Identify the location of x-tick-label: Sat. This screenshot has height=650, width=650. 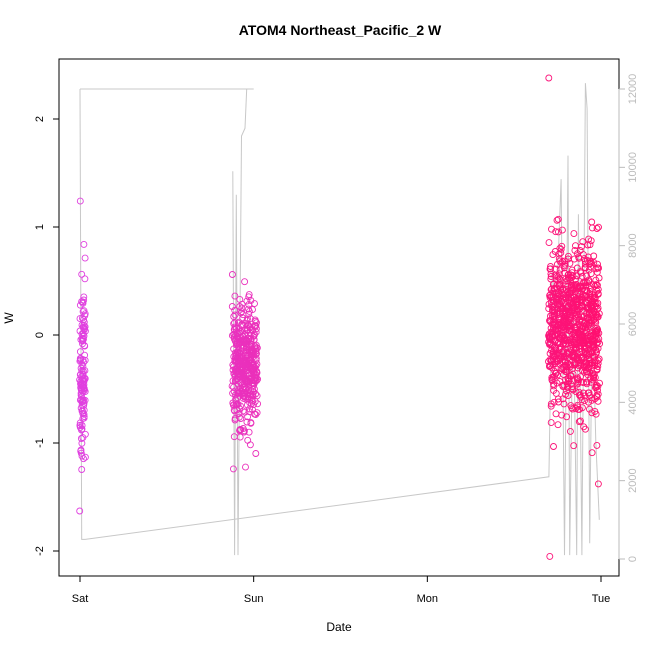
(80, 599).